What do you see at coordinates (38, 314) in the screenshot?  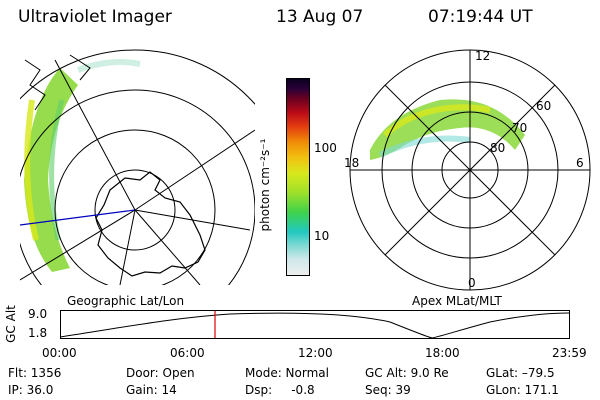 I see `alt-ytick-9: 9.0` at bounding box center [38, 314].